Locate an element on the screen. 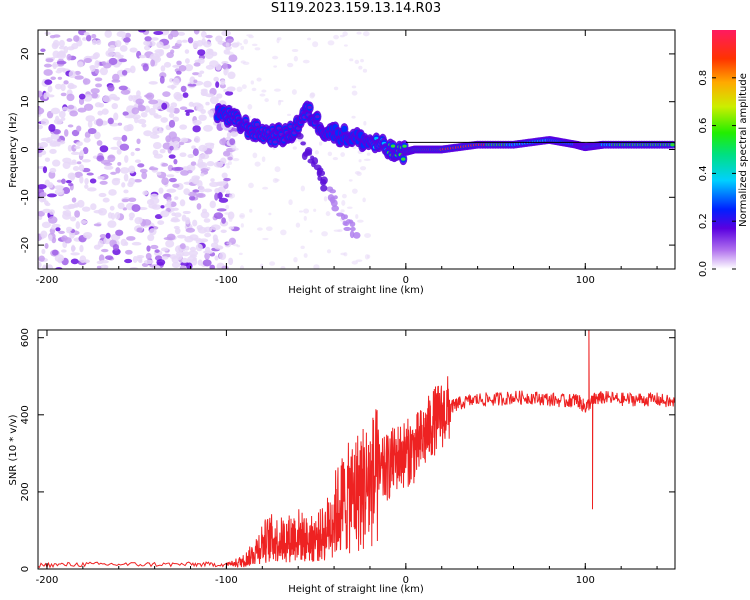  colorbar-axes: 0.0 0.2 0.4 0.6 0.8 is located at coordinates (717, 173).